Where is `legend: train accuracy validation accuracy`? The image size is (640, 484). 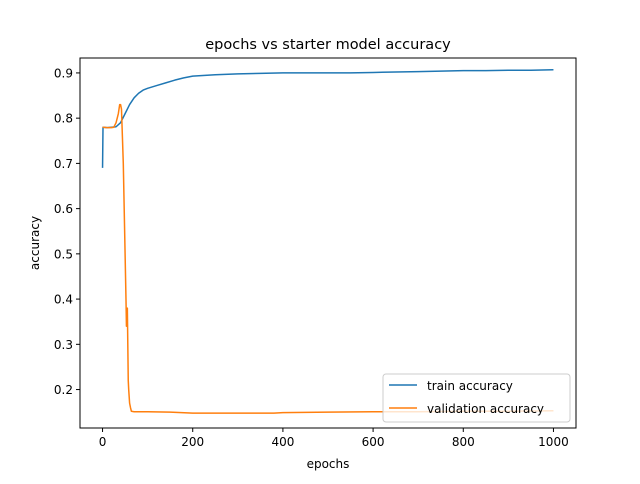
legend: train accuracy validation accuracy is located at coordinates (476, 398).